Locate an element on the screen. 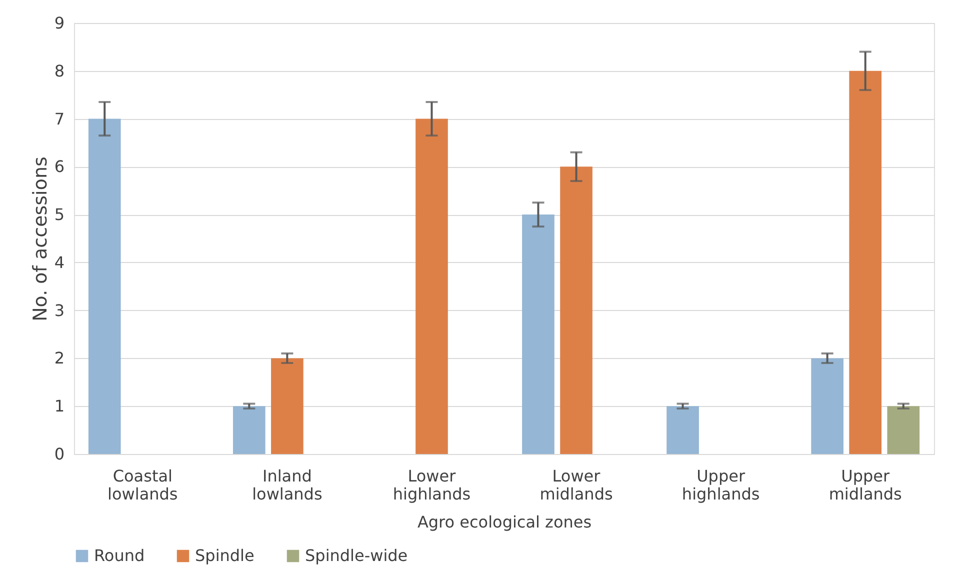 This screenshot has width=954, height=579. y-tick-label: 5 is located at coordinates (59, 214).